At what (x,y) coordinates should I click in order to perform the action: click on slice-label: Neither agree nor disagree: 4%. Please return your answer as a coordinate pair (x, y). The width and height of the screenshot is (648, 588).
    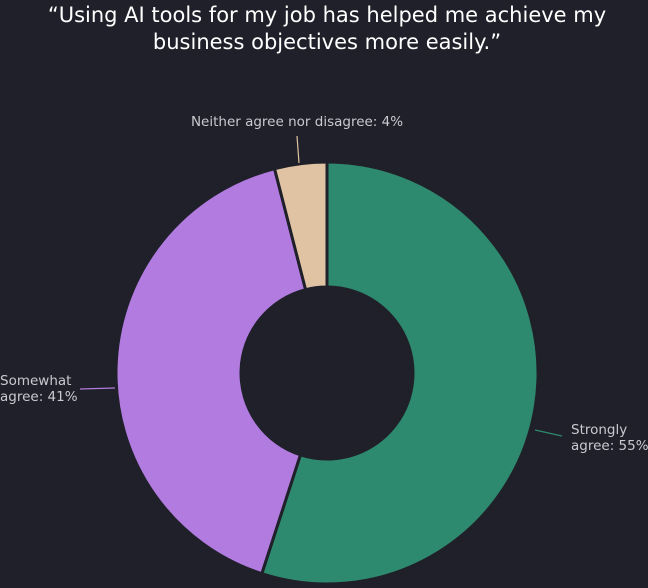
    Looking at the image, I should click on (297, 122).